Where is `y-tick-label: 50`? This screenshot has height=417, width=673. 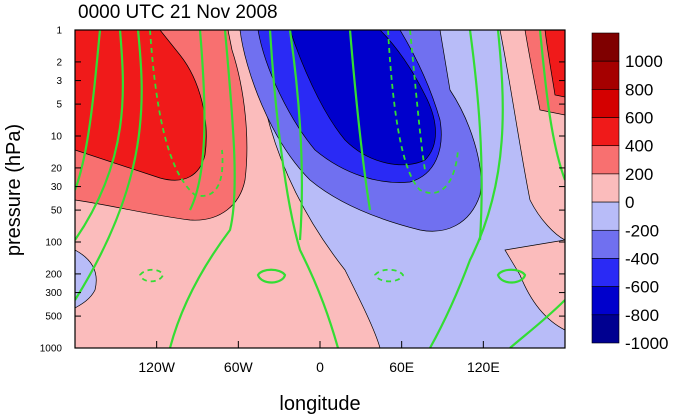 y-tick-label: 50 is located at coordinates (57, 211).